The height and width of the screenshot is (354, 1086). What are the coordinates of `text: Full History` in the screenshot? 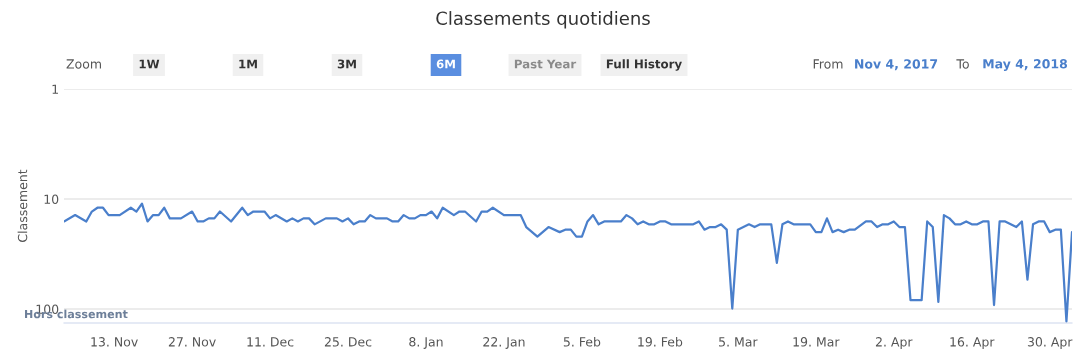 It's located at (644, 65).